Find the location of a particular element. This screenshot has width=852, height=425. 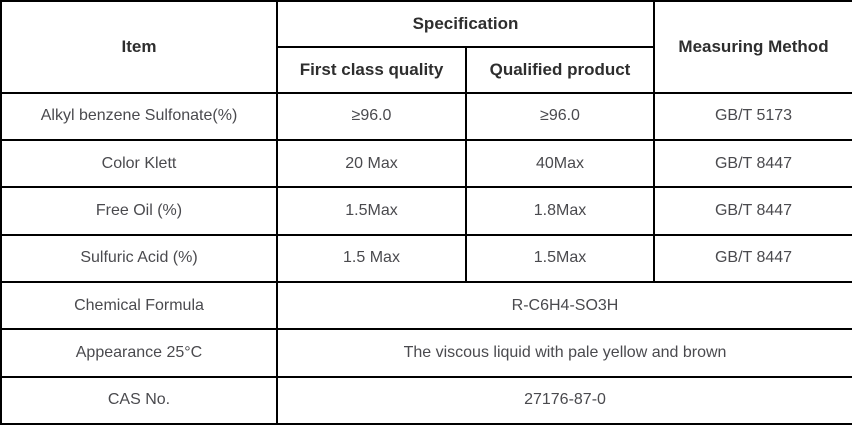

header-row-sub: First class quality Qualified product is located at coordinates (426, 70).